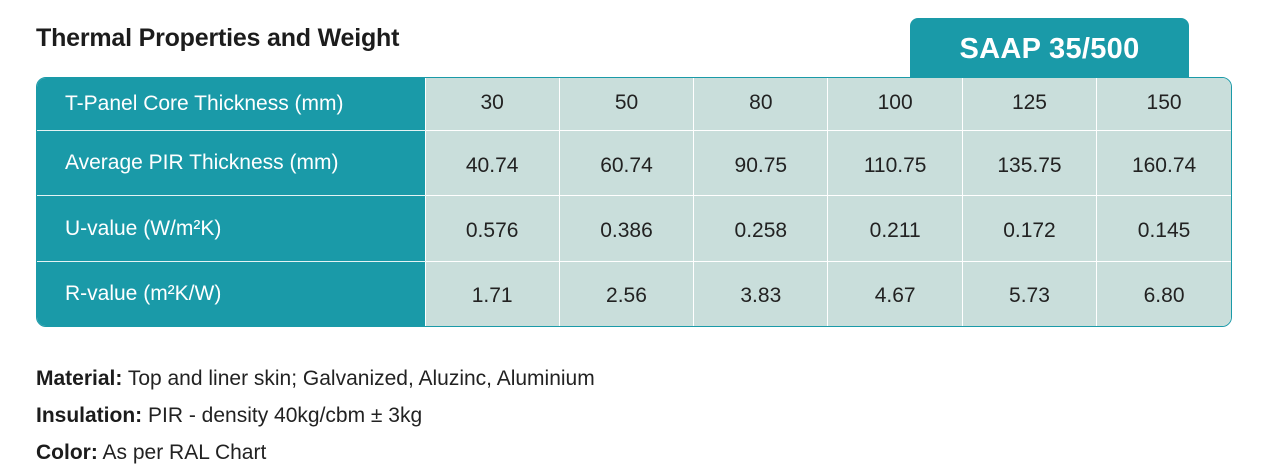 Image resolution: width=1264 pixels, height=471 pixels. What do you see at coordinates (895, 163) in the screenshot?
I see `table-cell: 110.75` at bounding box center [895, 163].